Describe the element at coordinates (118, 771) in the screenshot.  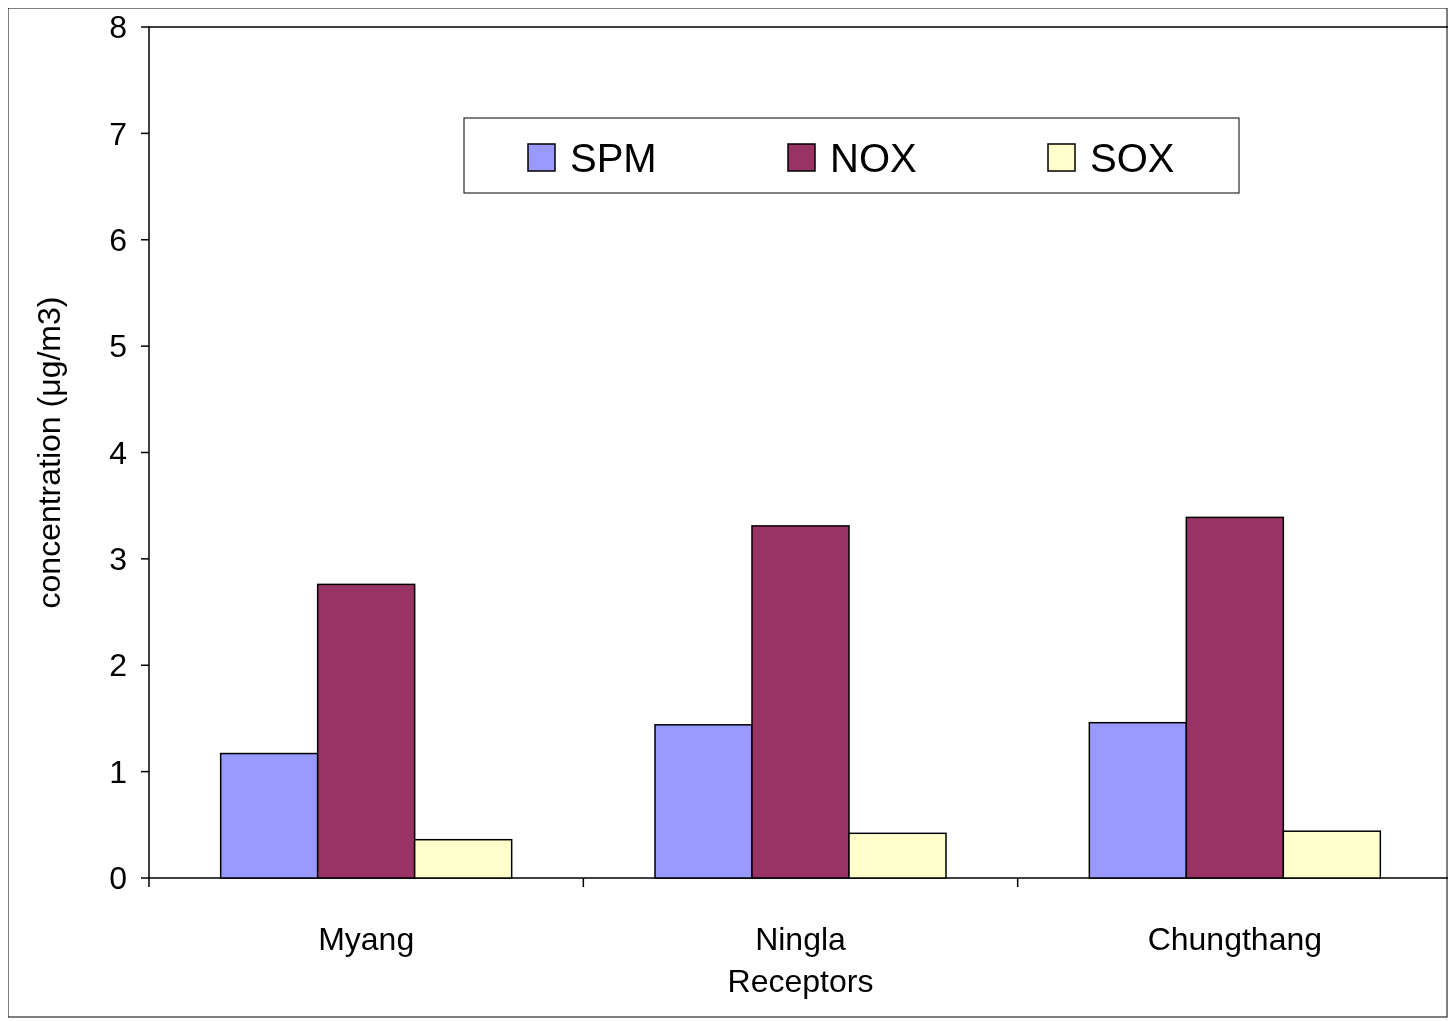
I see `y-tick-label: 1` at that location.